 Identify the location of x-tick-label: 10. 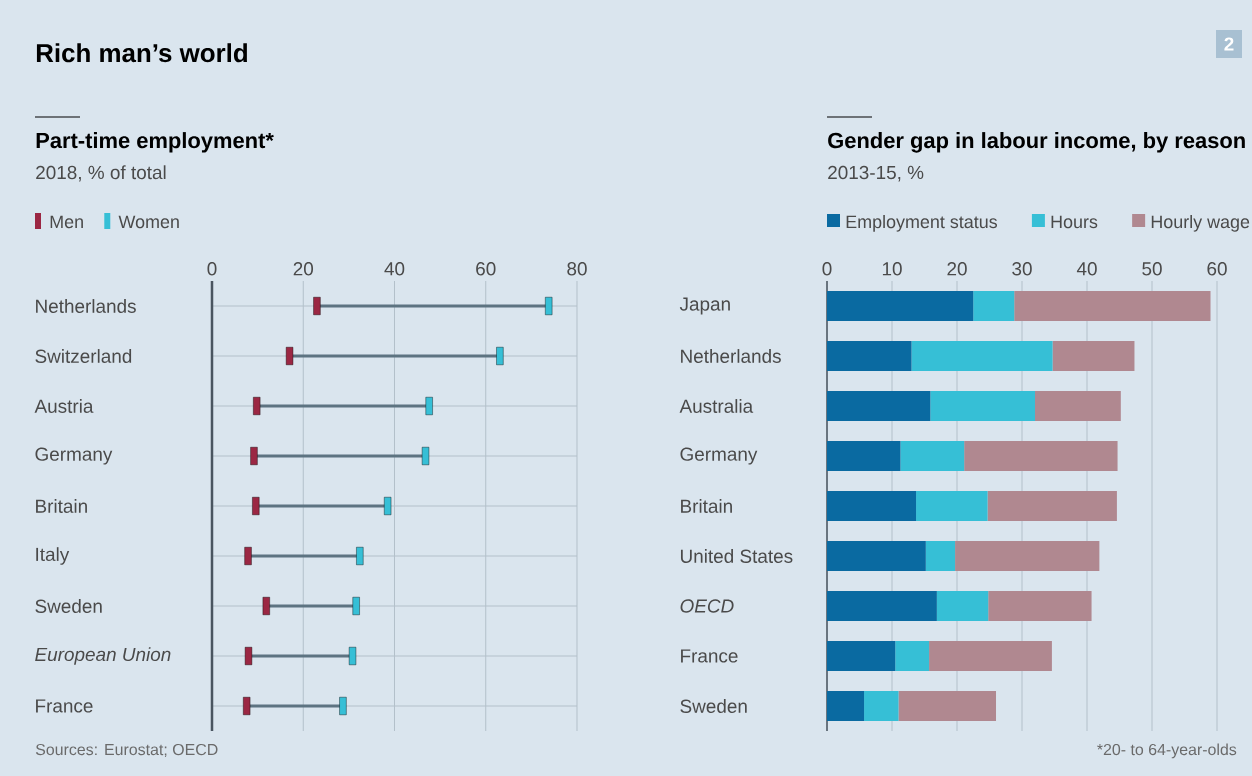
(892, 269).